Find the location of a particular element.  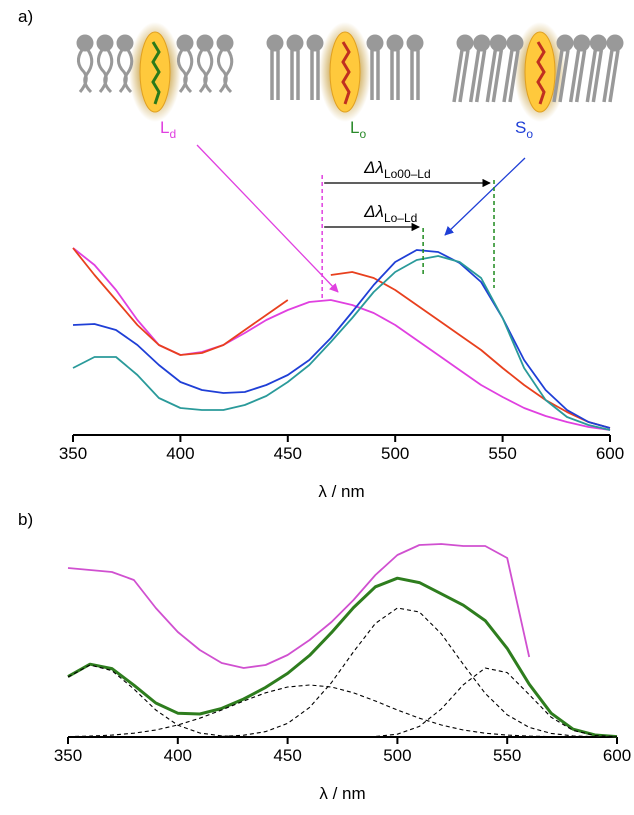

shift-label: ΔλLo00–Ld is located at coordinates (397, 169).